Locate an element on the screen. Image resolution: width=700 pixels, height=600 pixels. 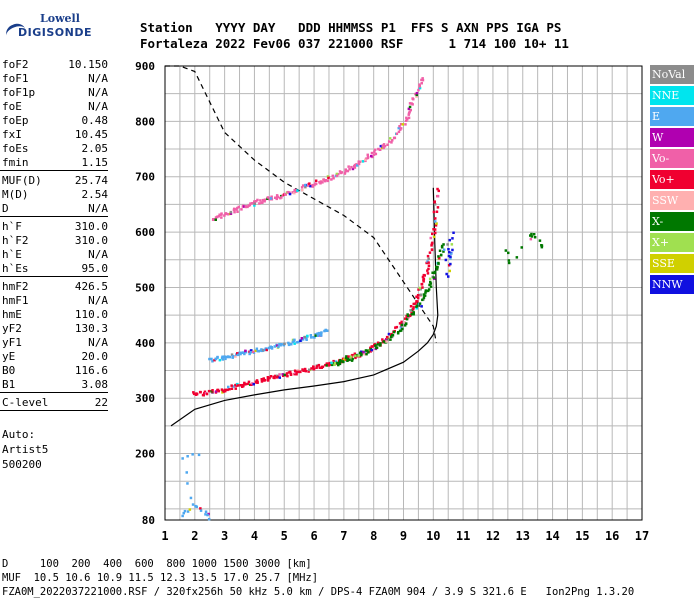
param-value: 10.45 is located at coordinates (91, 134).